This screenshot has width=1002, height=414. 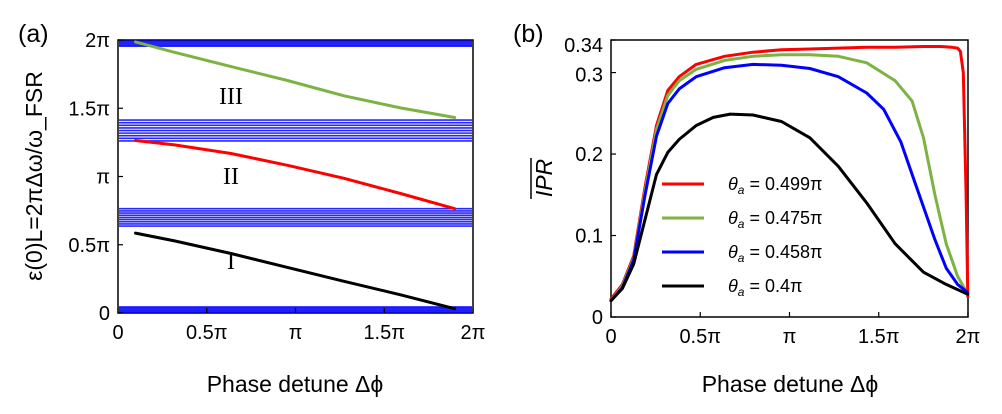 What do you see at coordinates (589, 237) in the screenshot?
I see `y-tick-label: 0.1` at bounding box center [589, 237].